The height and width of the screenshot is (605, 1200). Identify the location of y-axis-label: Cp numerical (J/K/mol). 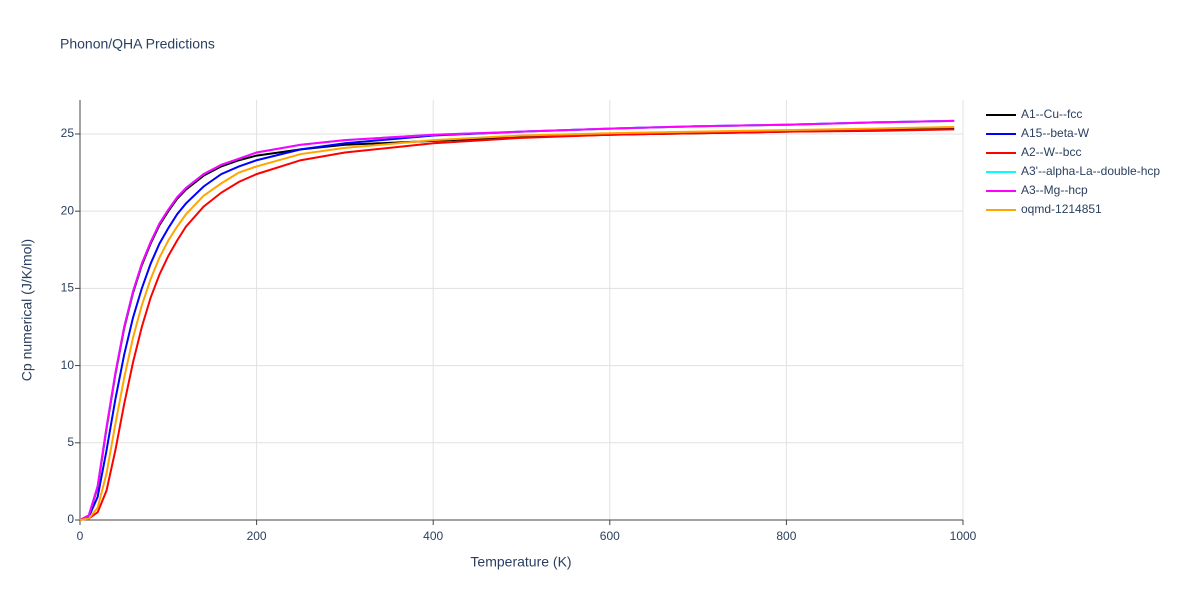
(27, 310).